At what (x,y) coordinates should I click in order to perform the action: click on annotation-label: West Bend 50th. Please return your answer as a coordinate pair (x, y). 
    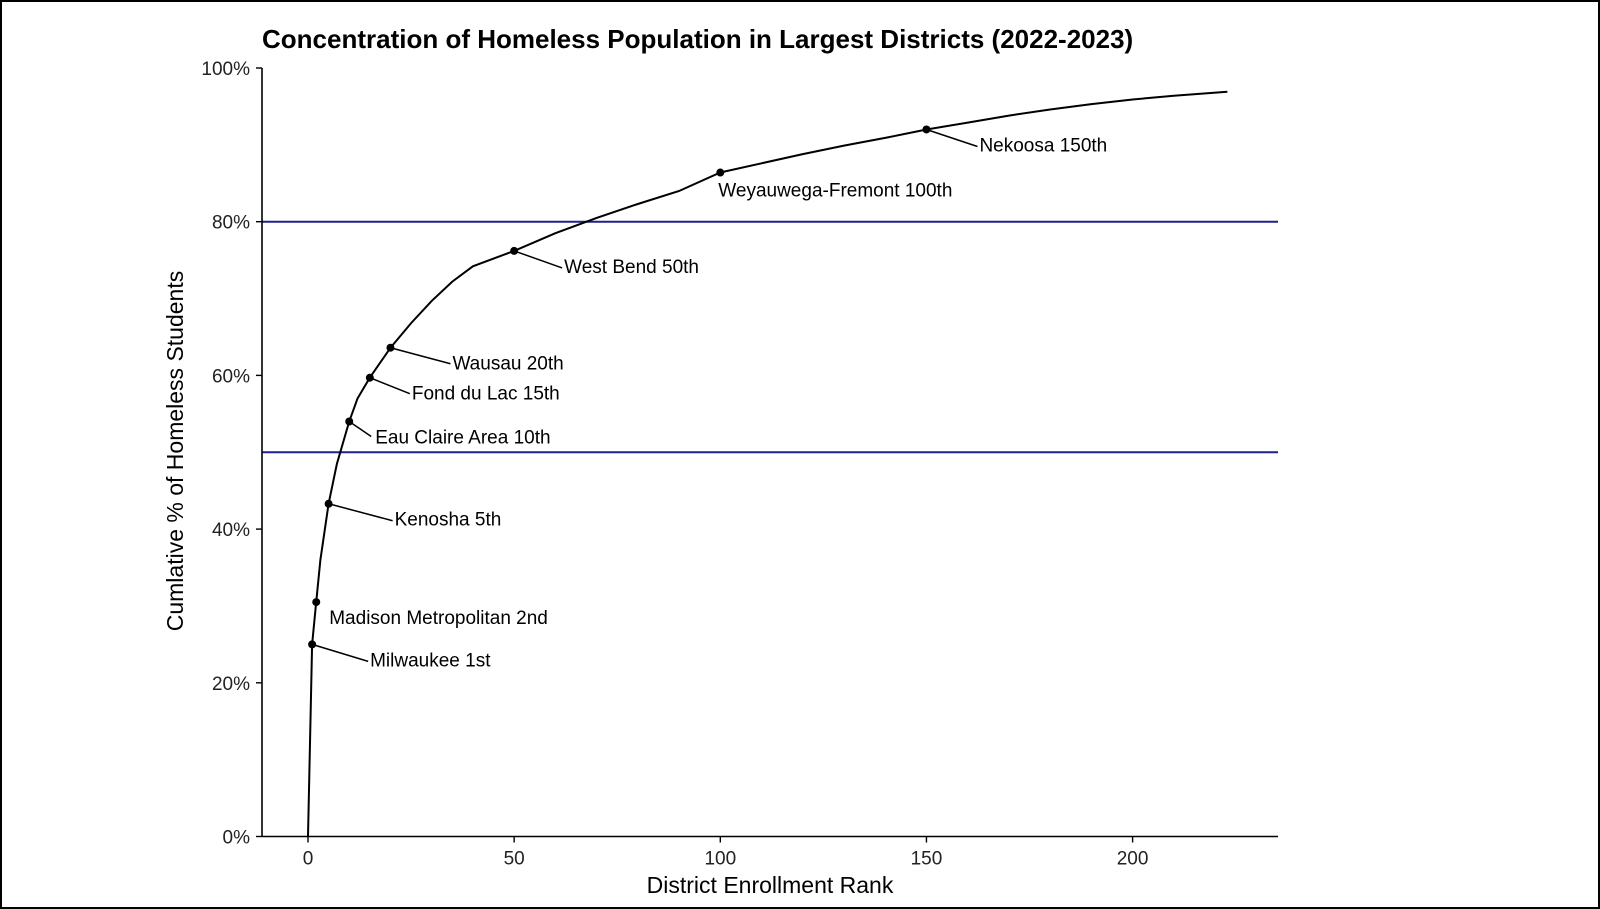
    Looking at the image, I should click on (631, 267).